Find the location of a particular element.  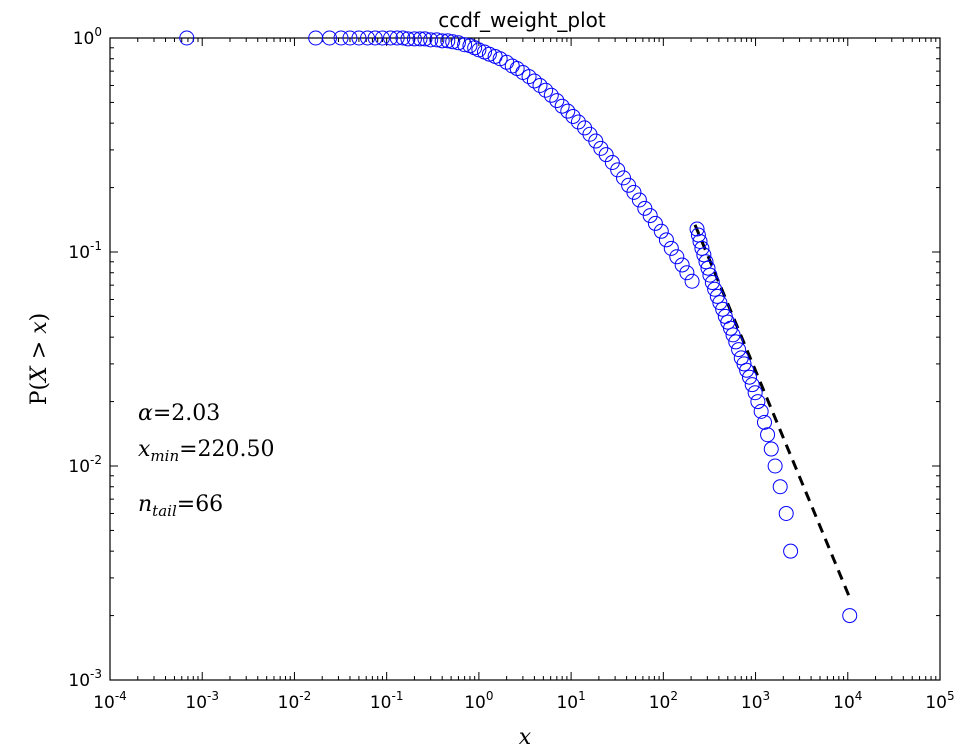

x-axis-label: x is located at coordinates (525, 737).